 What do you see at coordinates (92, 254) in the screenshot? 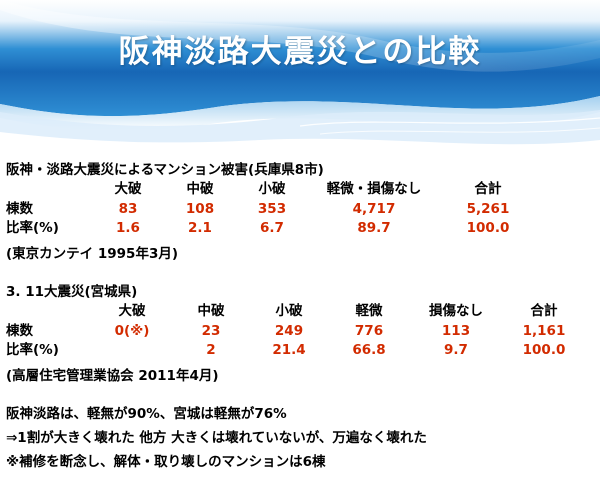
I see `section1-source: (東京カンテイ 1995年3月)` at bounding box center [92, 254].